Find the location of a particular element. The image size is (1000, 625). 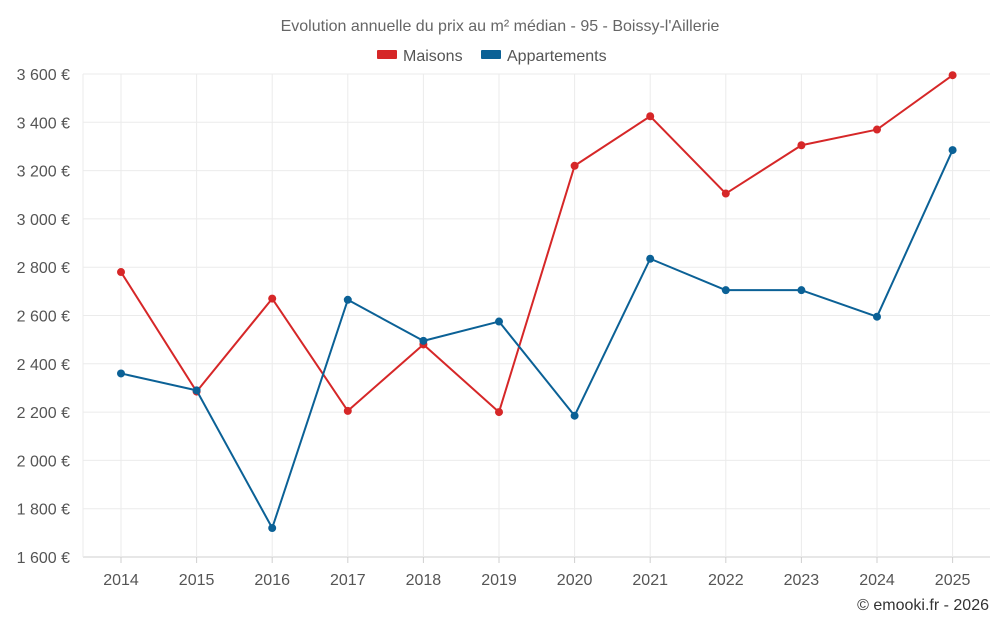

legend-label-appartements: Appartements is located at coordinates (557, 56).